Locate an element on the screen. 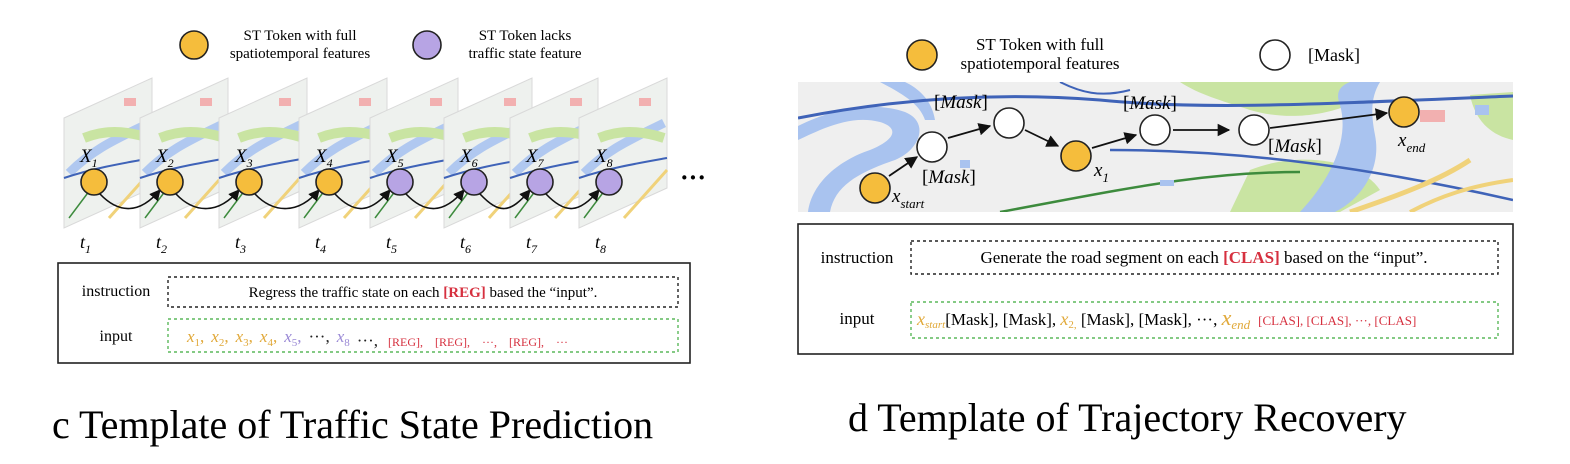 The width and height of the screenshot is (1570, 464). instruction-label-d: instruction is located at coordinates (857, 257).